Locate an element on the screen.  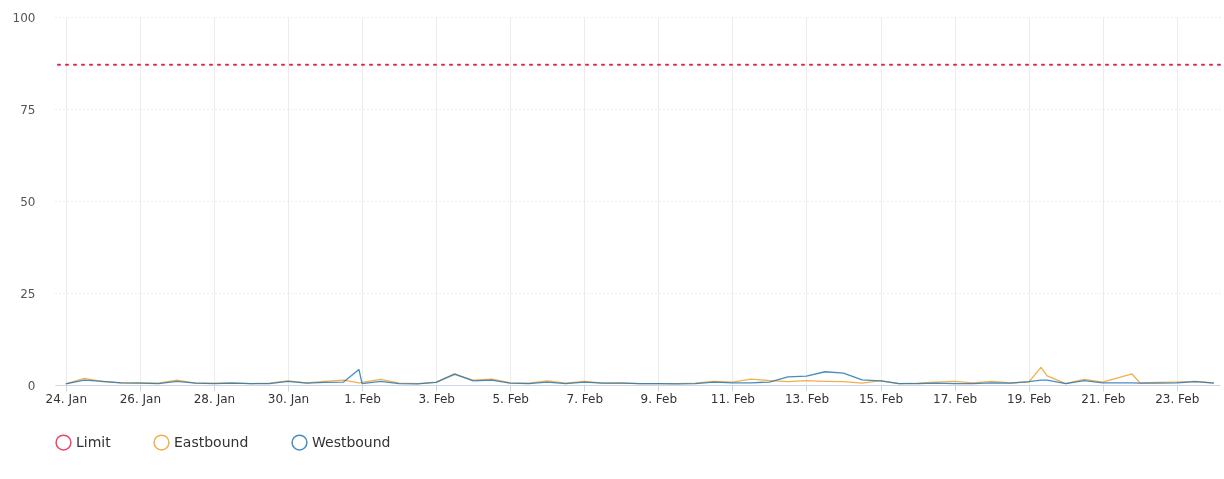
x-tick-label: 24. Jan is located at coordinates (66, 398).